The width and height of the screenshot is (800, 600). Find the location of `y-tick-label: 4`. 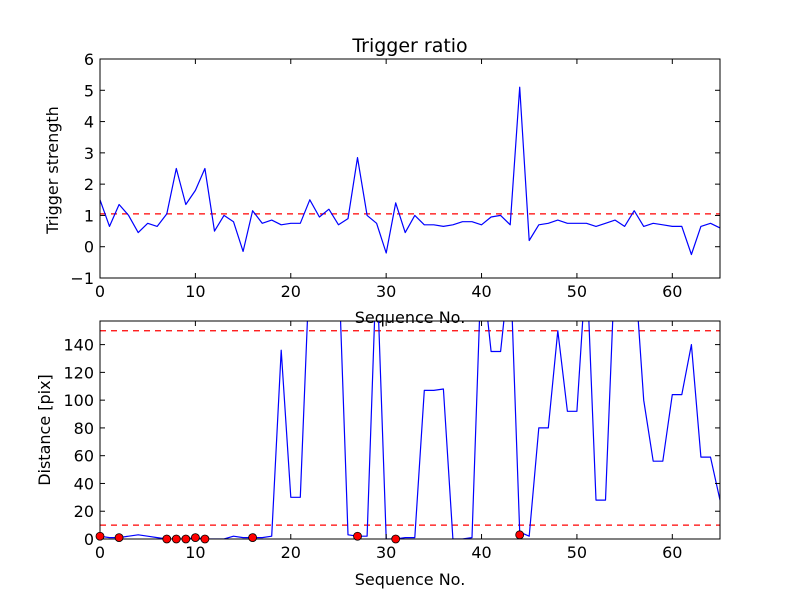

y-tick-label: 4 is located at coordinates (89, 122).